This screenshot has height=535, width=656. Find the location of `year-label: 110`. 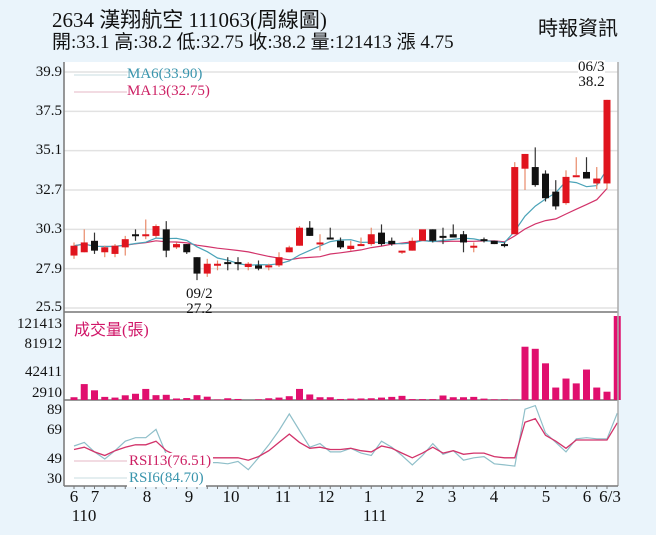

year-label: 110 is located at coordinates (84, 515).